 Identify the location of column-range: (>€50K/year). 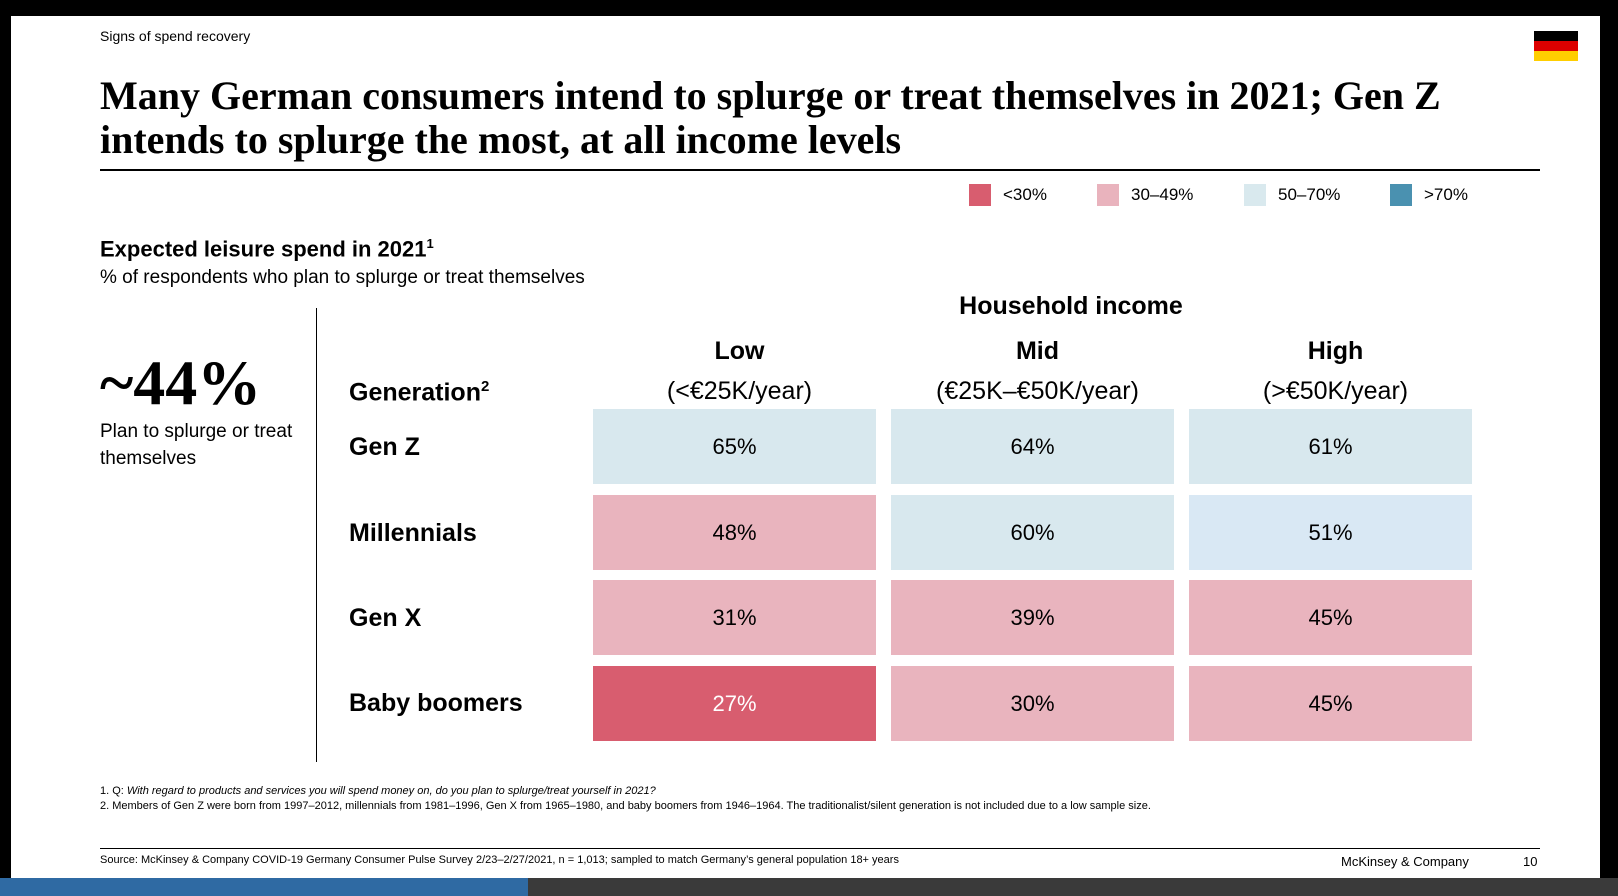
(1335, 391).